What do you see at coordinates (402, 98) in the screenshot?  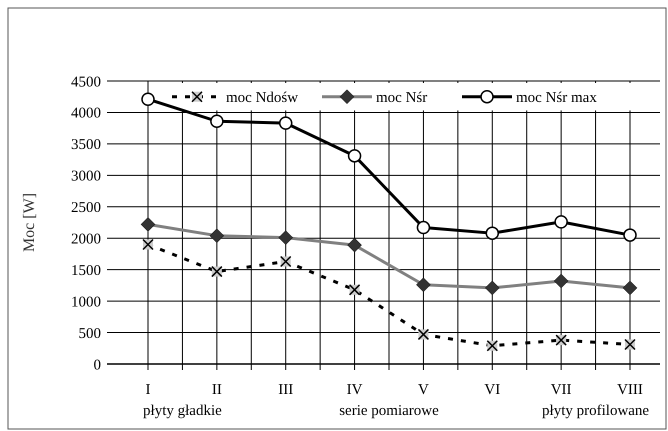 I see `legend-label: moc Nśr` at bounding box center [402, 98].